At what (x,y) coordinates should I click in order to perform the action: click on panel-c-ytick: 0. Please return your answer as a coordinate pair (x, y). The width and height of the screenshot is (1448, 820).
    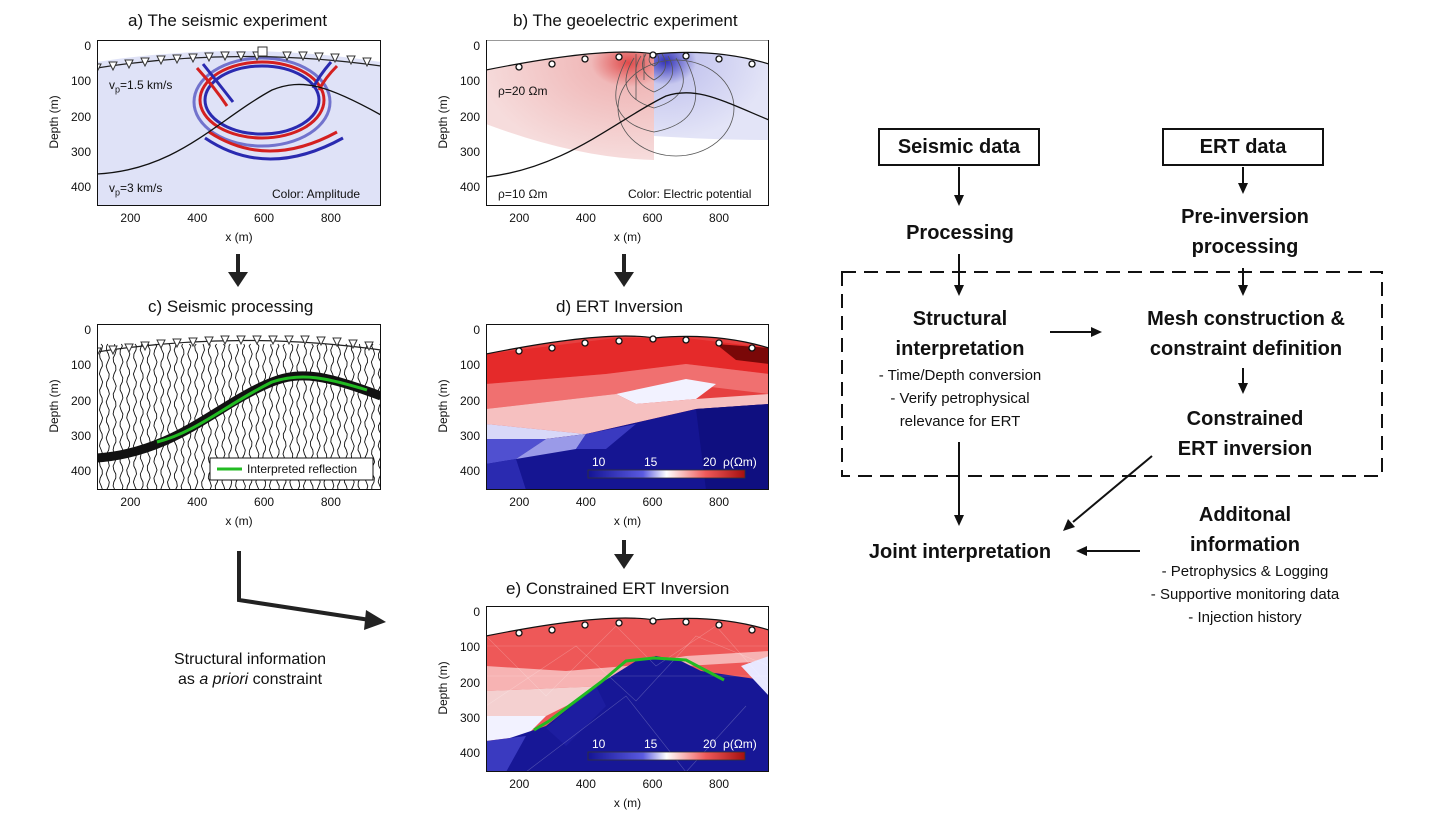
    Looking at the image, I should click on (87, 330).